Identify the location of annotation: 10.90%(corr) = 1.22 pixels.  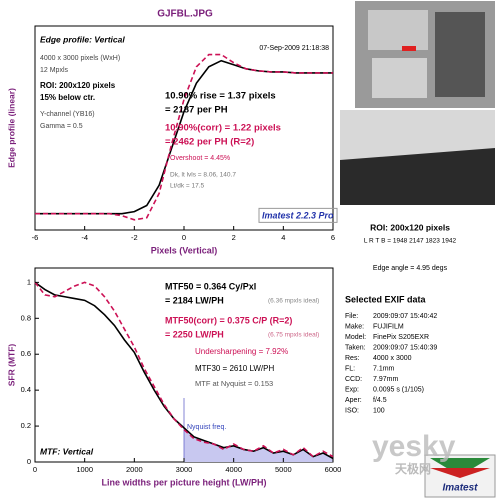
(223, 128).